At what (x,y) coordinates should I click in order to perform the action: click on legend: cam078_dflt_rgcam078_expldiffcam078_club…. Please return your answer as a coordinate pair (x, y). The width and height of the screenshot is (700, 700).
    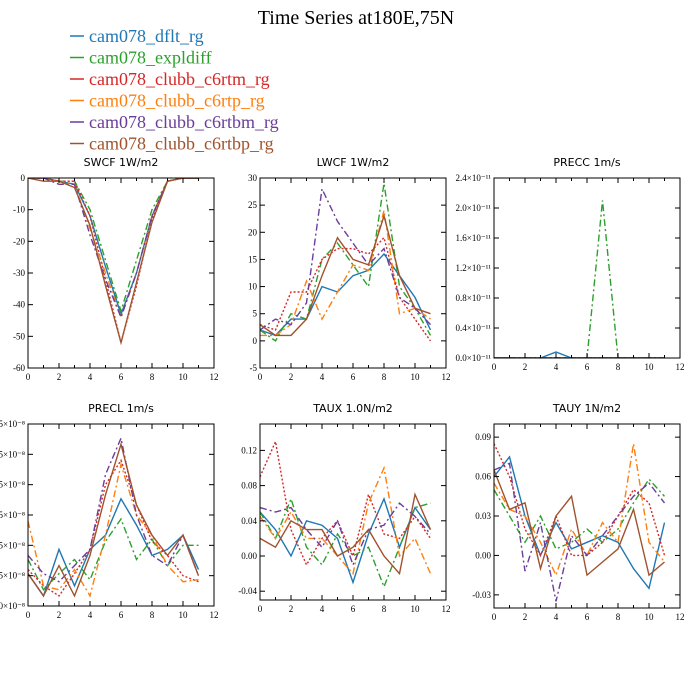
    Looking at the image, I should click on (174, 90).